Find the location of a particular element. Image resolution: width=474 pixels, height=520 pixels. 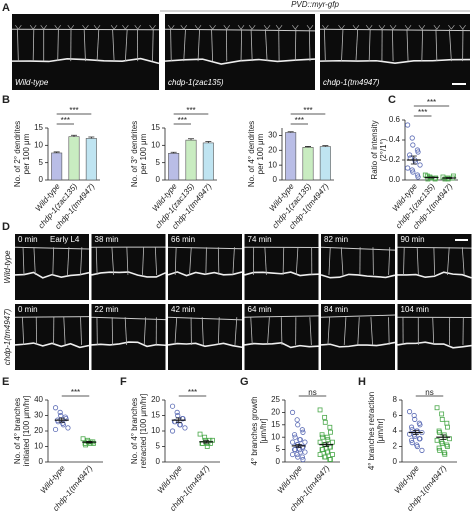

significance-label: ns is located at coordinates (312, 392).